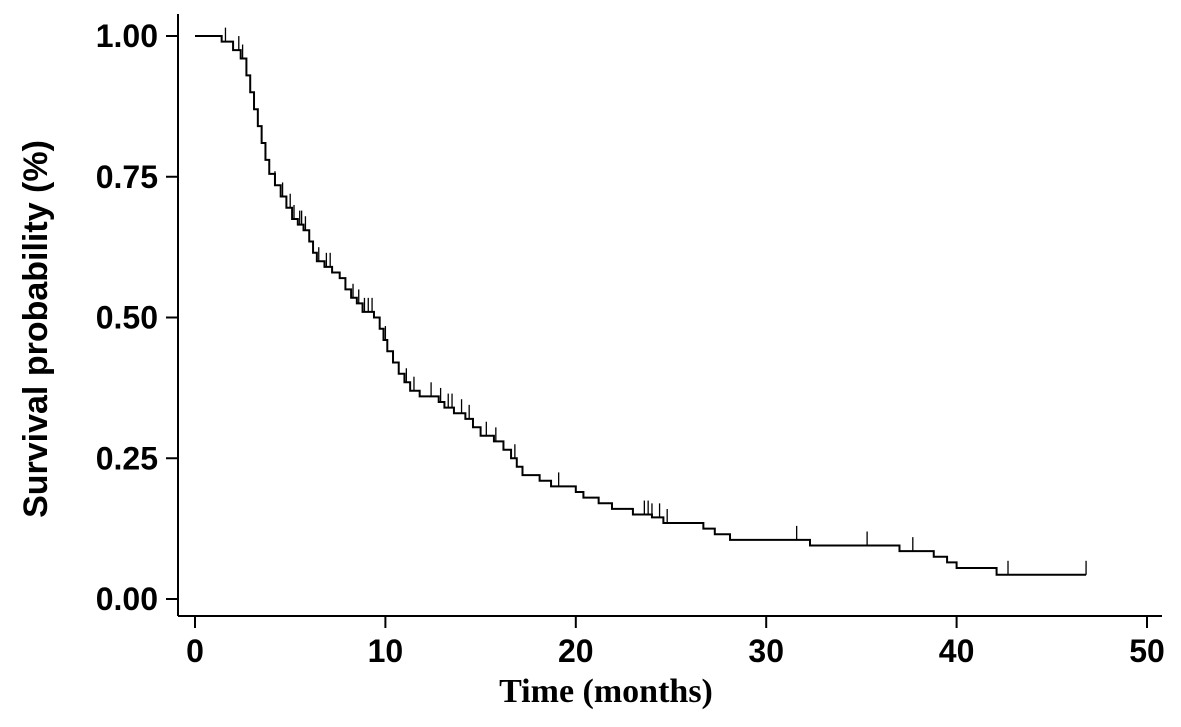 This screenshot has height=727, width=1181. What do you see at coordinates (127, 599) in the screenshot?
I see `y-tick-label: 0.00` at bounding box center [127, 599].